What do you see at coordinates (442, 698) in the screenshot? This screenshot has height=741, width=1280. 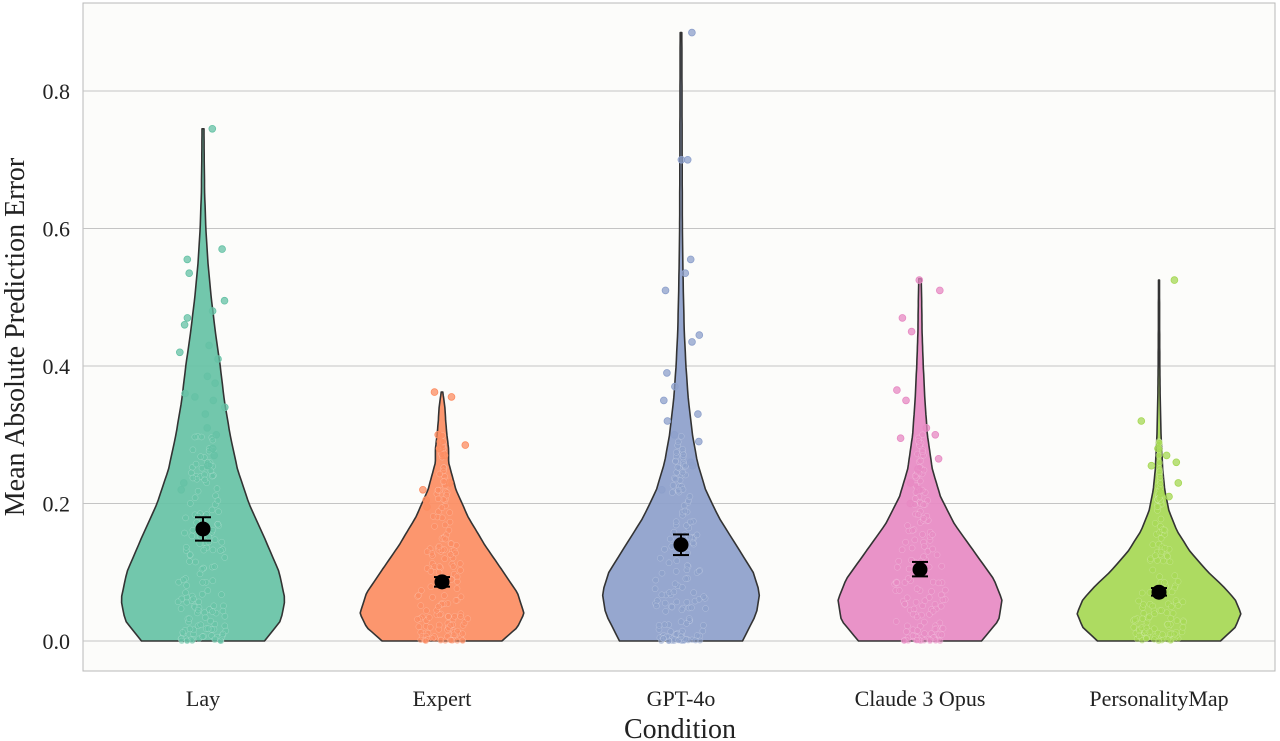 I see `x-tick-label: Expert` at bounding box center [442, 698].